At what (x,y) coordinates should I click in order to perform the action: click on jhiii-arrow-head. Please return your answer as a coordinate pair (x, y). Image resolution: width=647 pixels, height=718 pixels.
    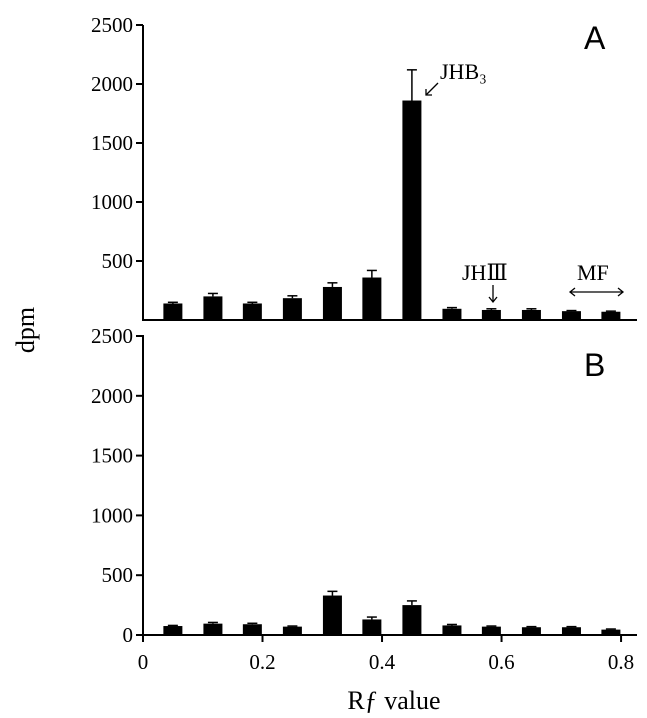
    Looking at the image, I should click on (493, 300).